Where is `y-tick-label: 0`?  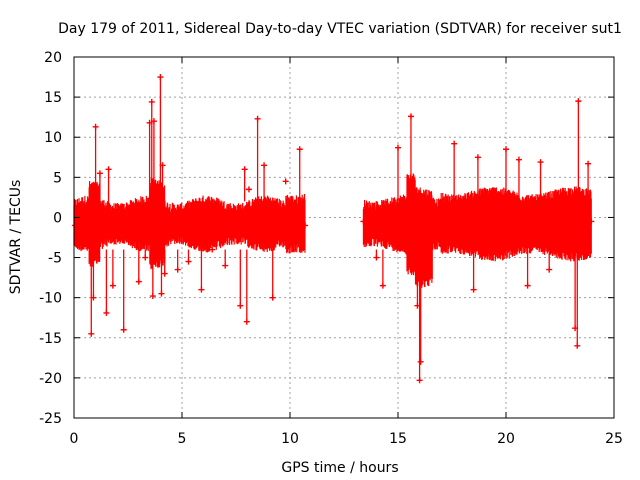
y-tick-label: 0 is located at coordinates (57, 218).